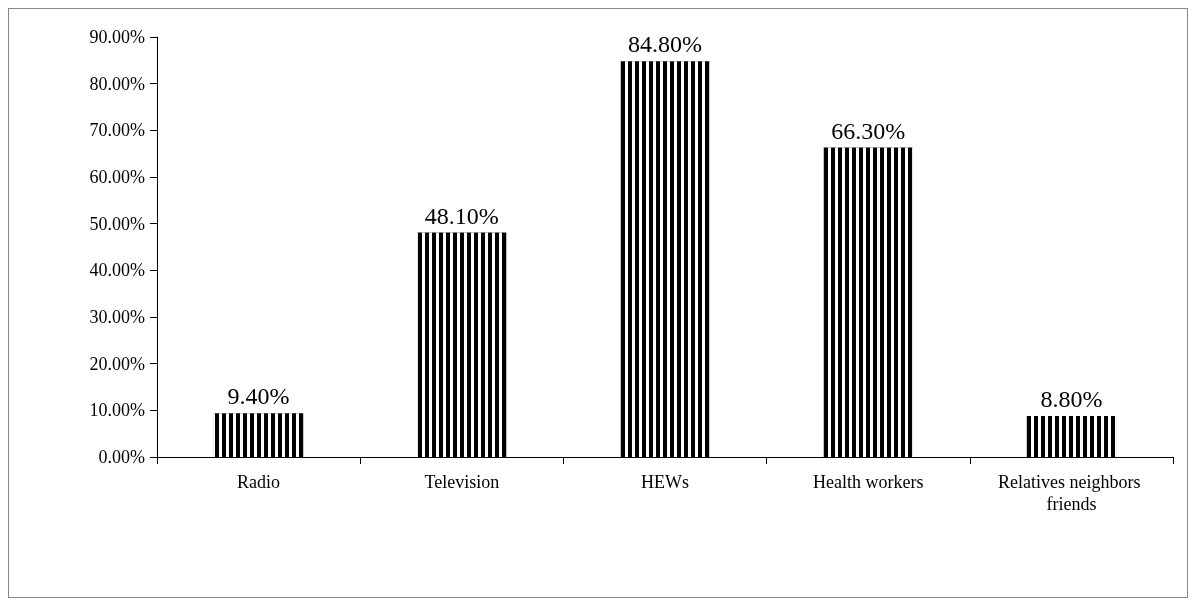 This screenshot has width=1197, height=606. What do you see at coordinates (665, 44) in the screenshot?
I see `data-label: 84.80%` at bounding box center [665, 44].